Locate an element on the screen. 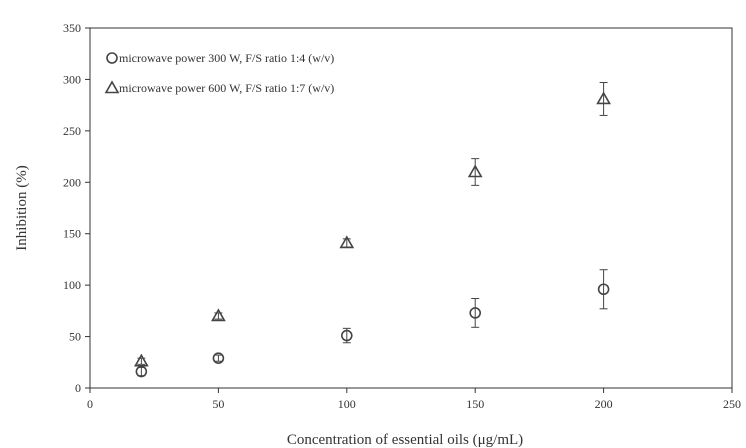  y-tick-label: 250 is located at coordinates (72, 131).